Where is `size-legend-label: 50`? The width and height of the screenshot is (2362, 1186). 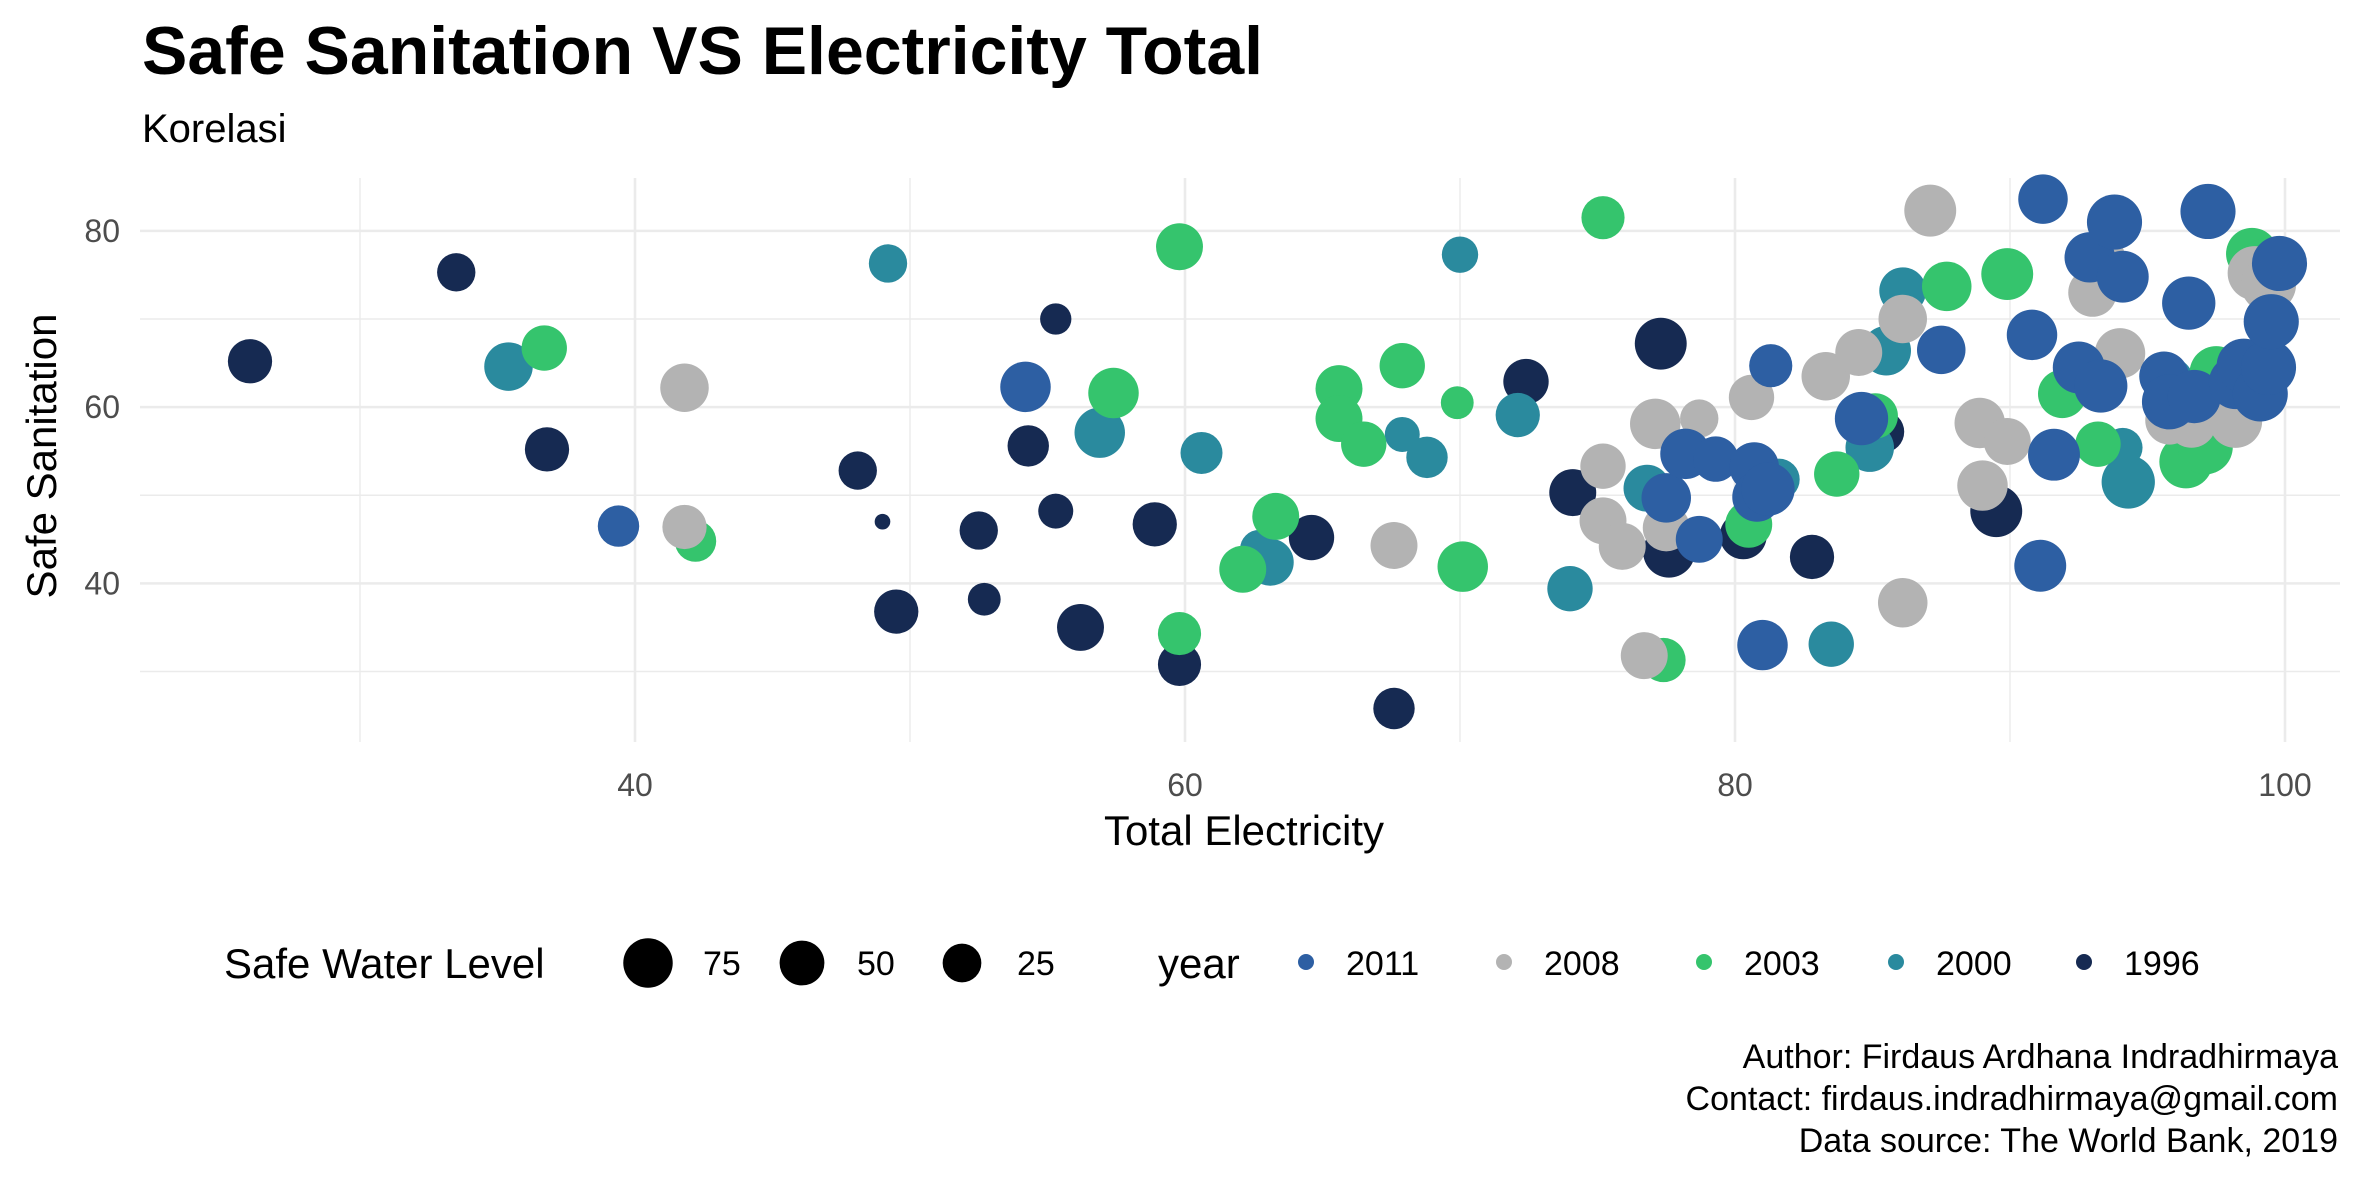 size-legend-label: 50 is located at coordinates (876, 964).